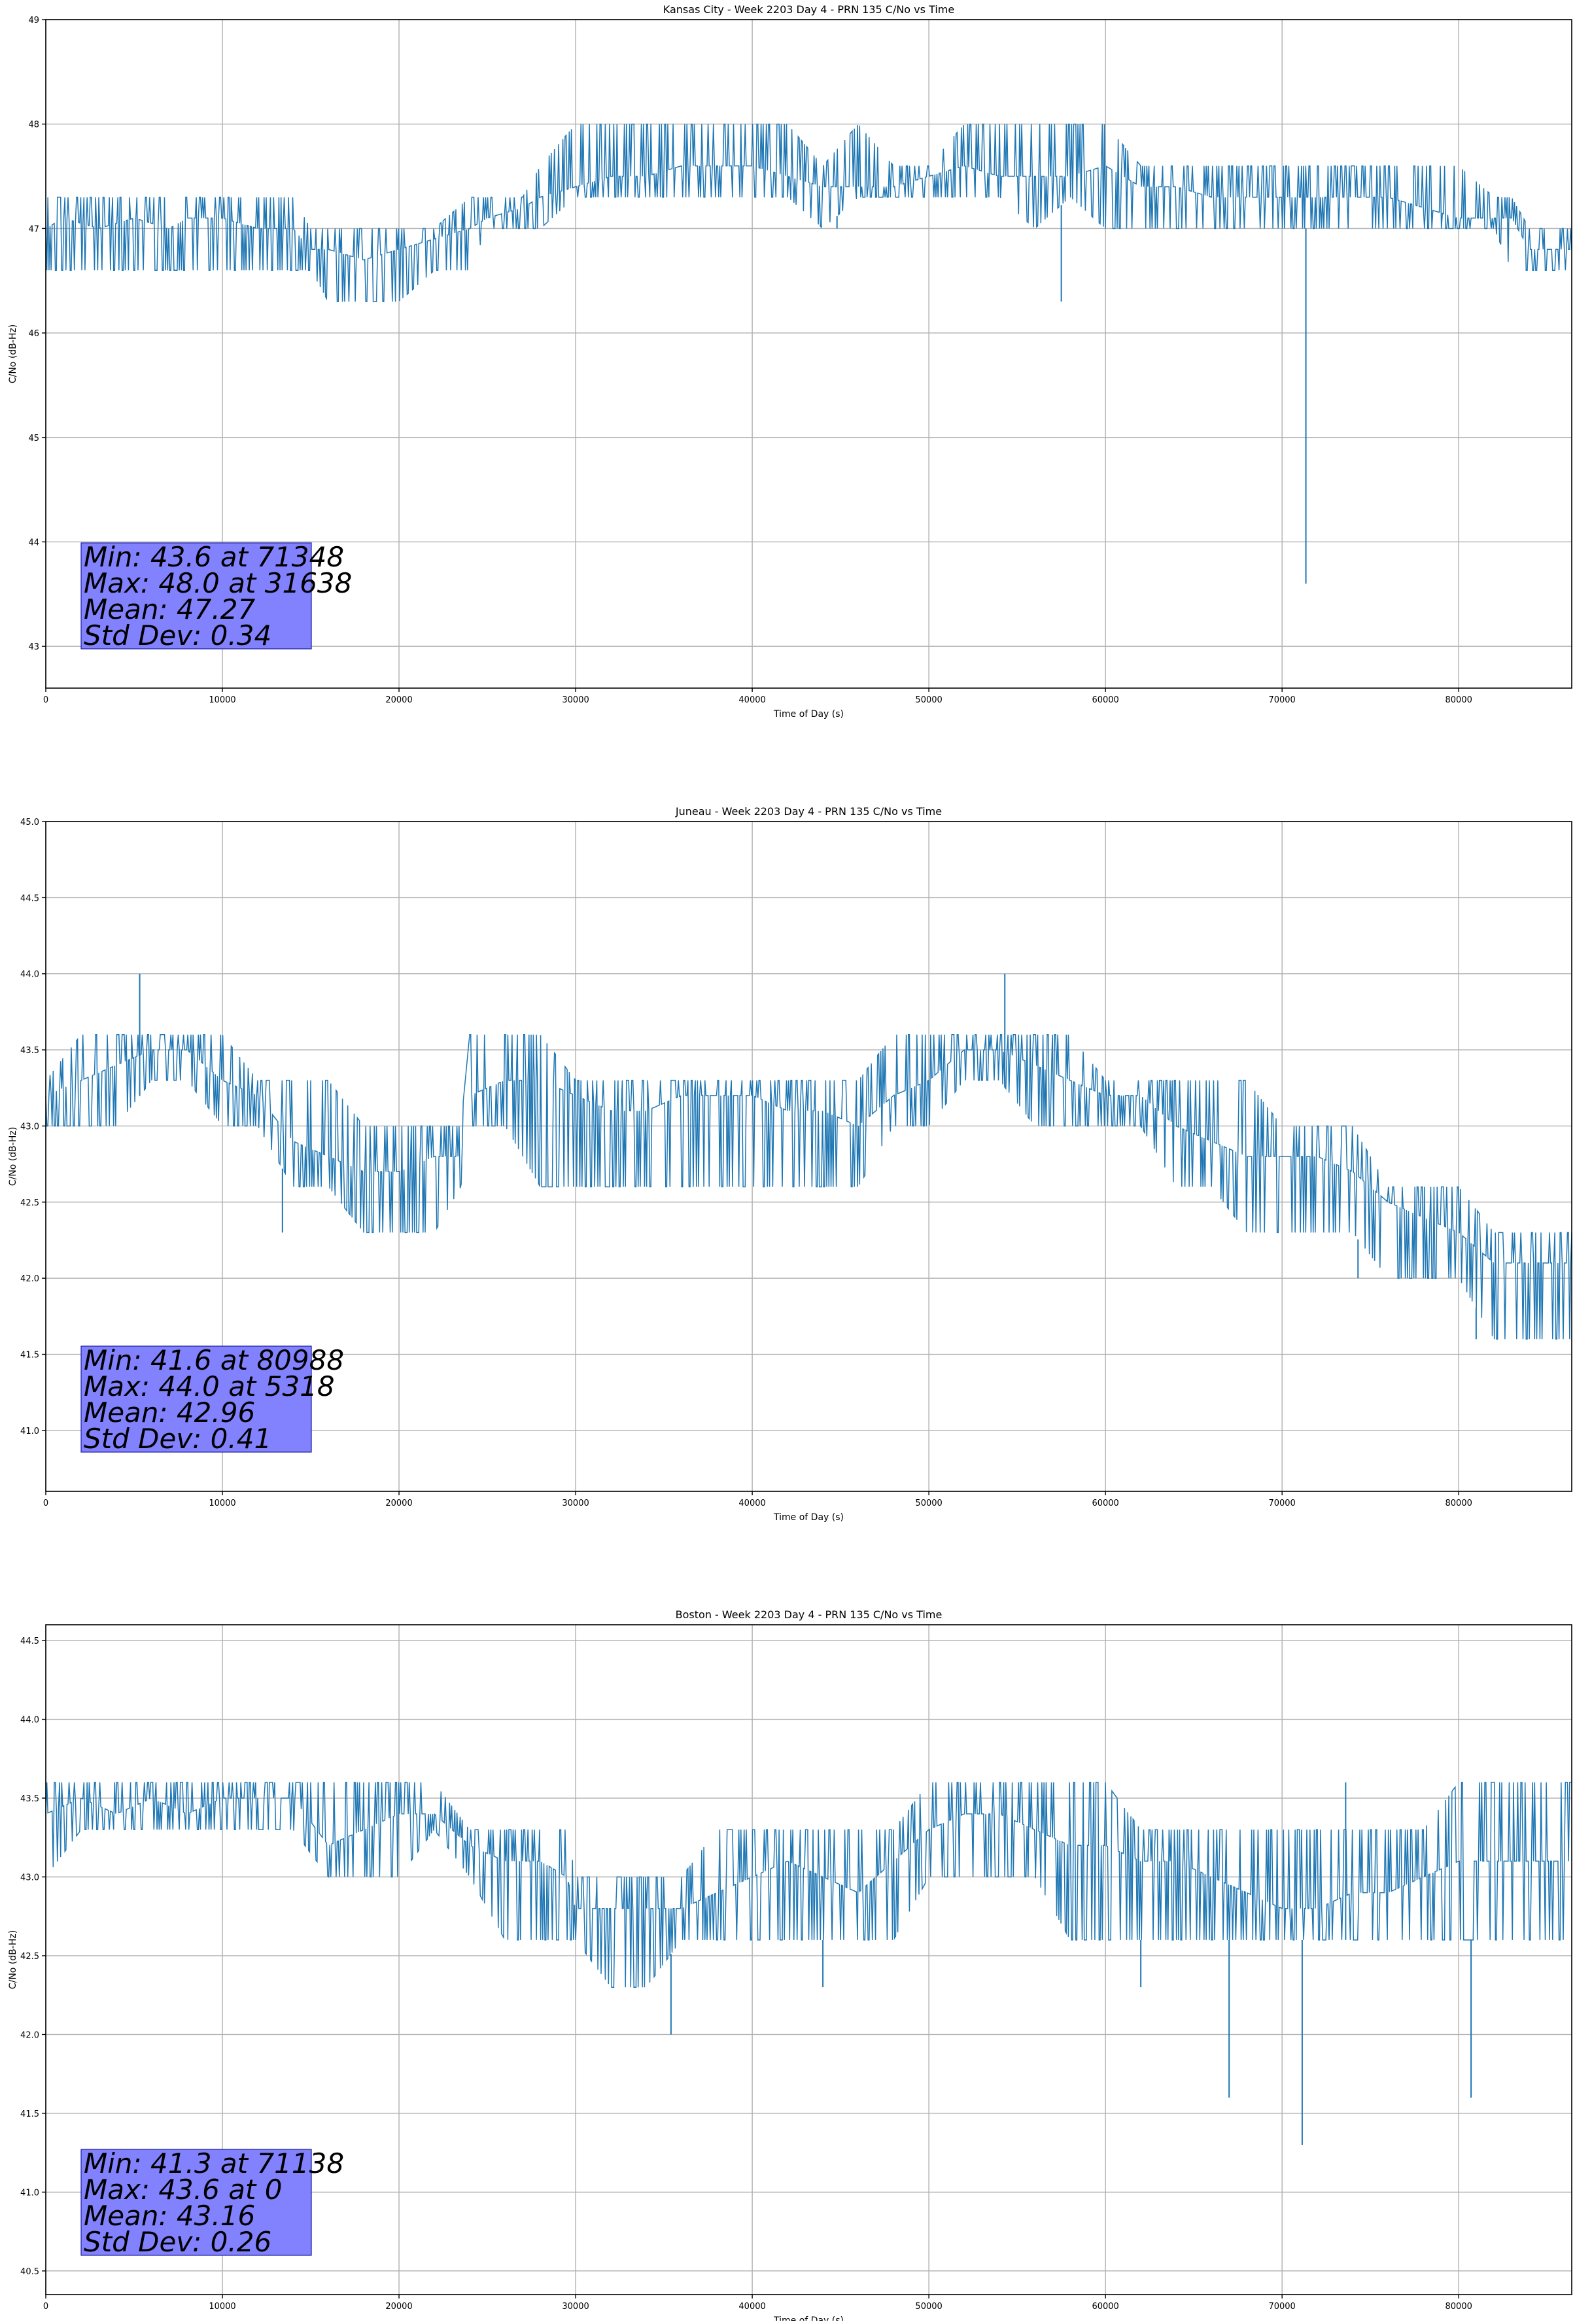 The height and width of the screenshot is (2324, 1575). What do you see at coordinates (30, 2272) in the screenshot?
I see `y-tick-label: 40.5` at bounding box center [30, 2272].